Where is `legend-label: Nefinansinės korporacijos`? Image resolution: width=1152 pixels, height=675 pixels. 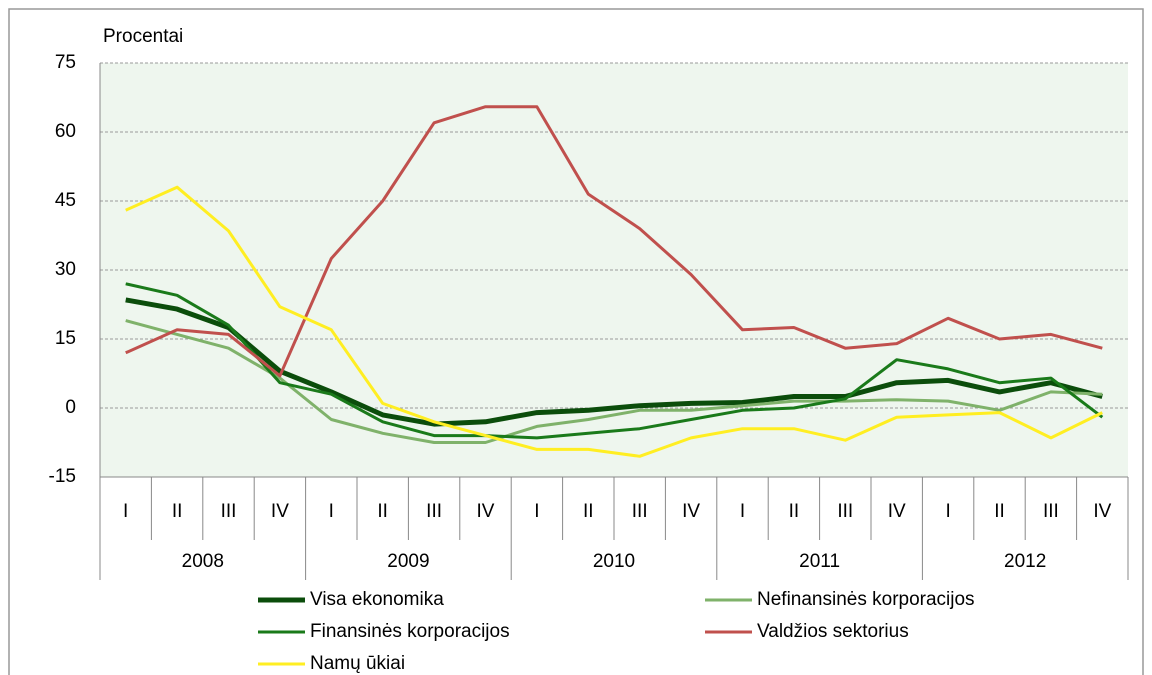
legend-label: Nefinansinės korporacijos is located at coordinates (866, 599).